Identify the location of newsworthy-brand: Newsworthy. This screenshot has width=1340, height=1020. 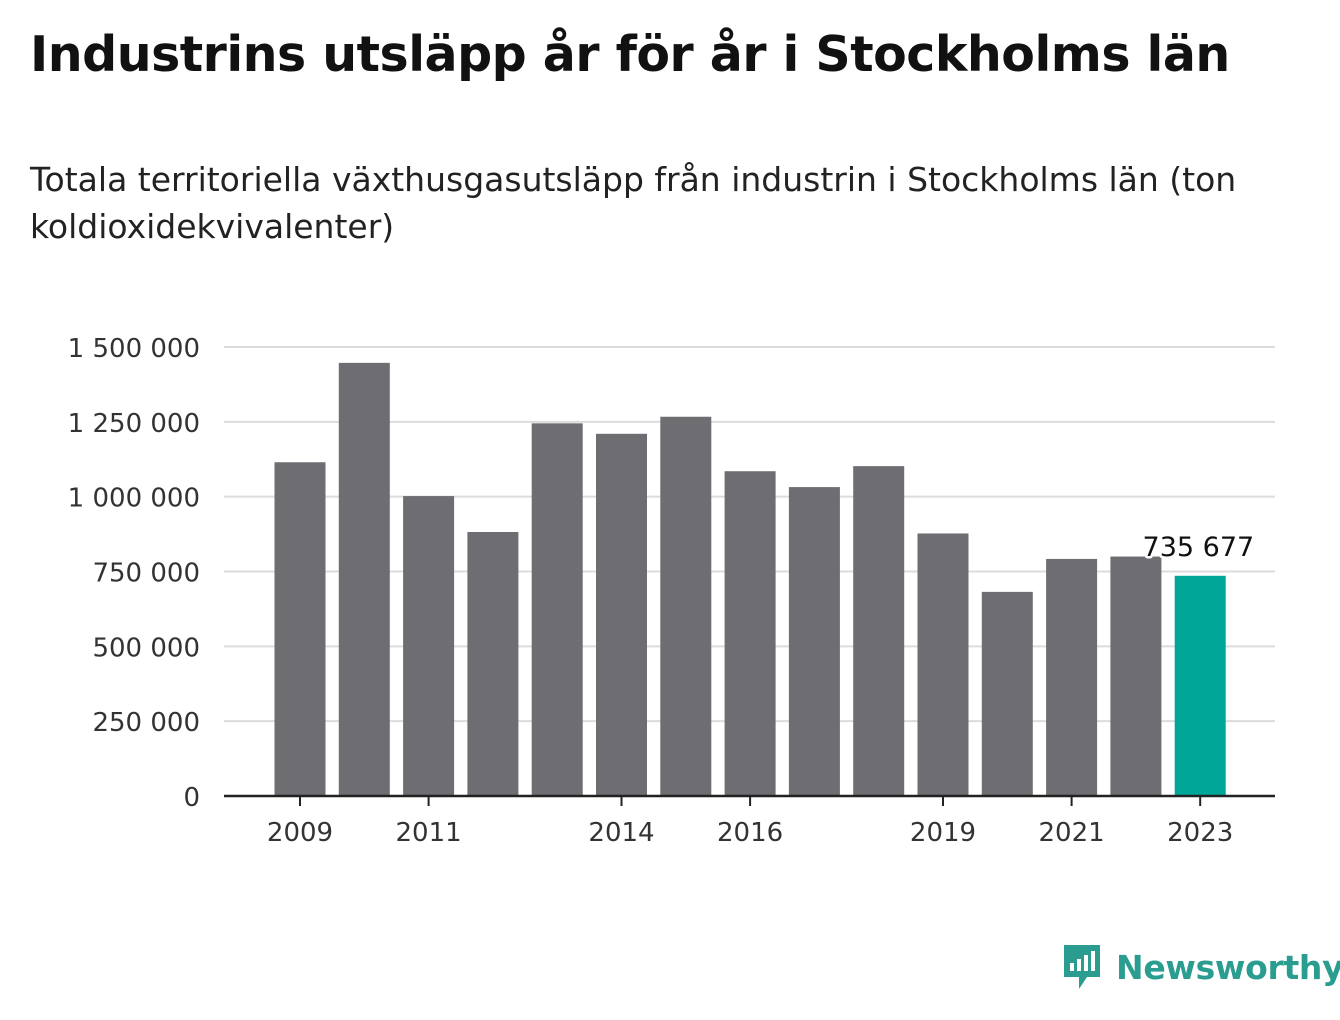
(1201, 967).